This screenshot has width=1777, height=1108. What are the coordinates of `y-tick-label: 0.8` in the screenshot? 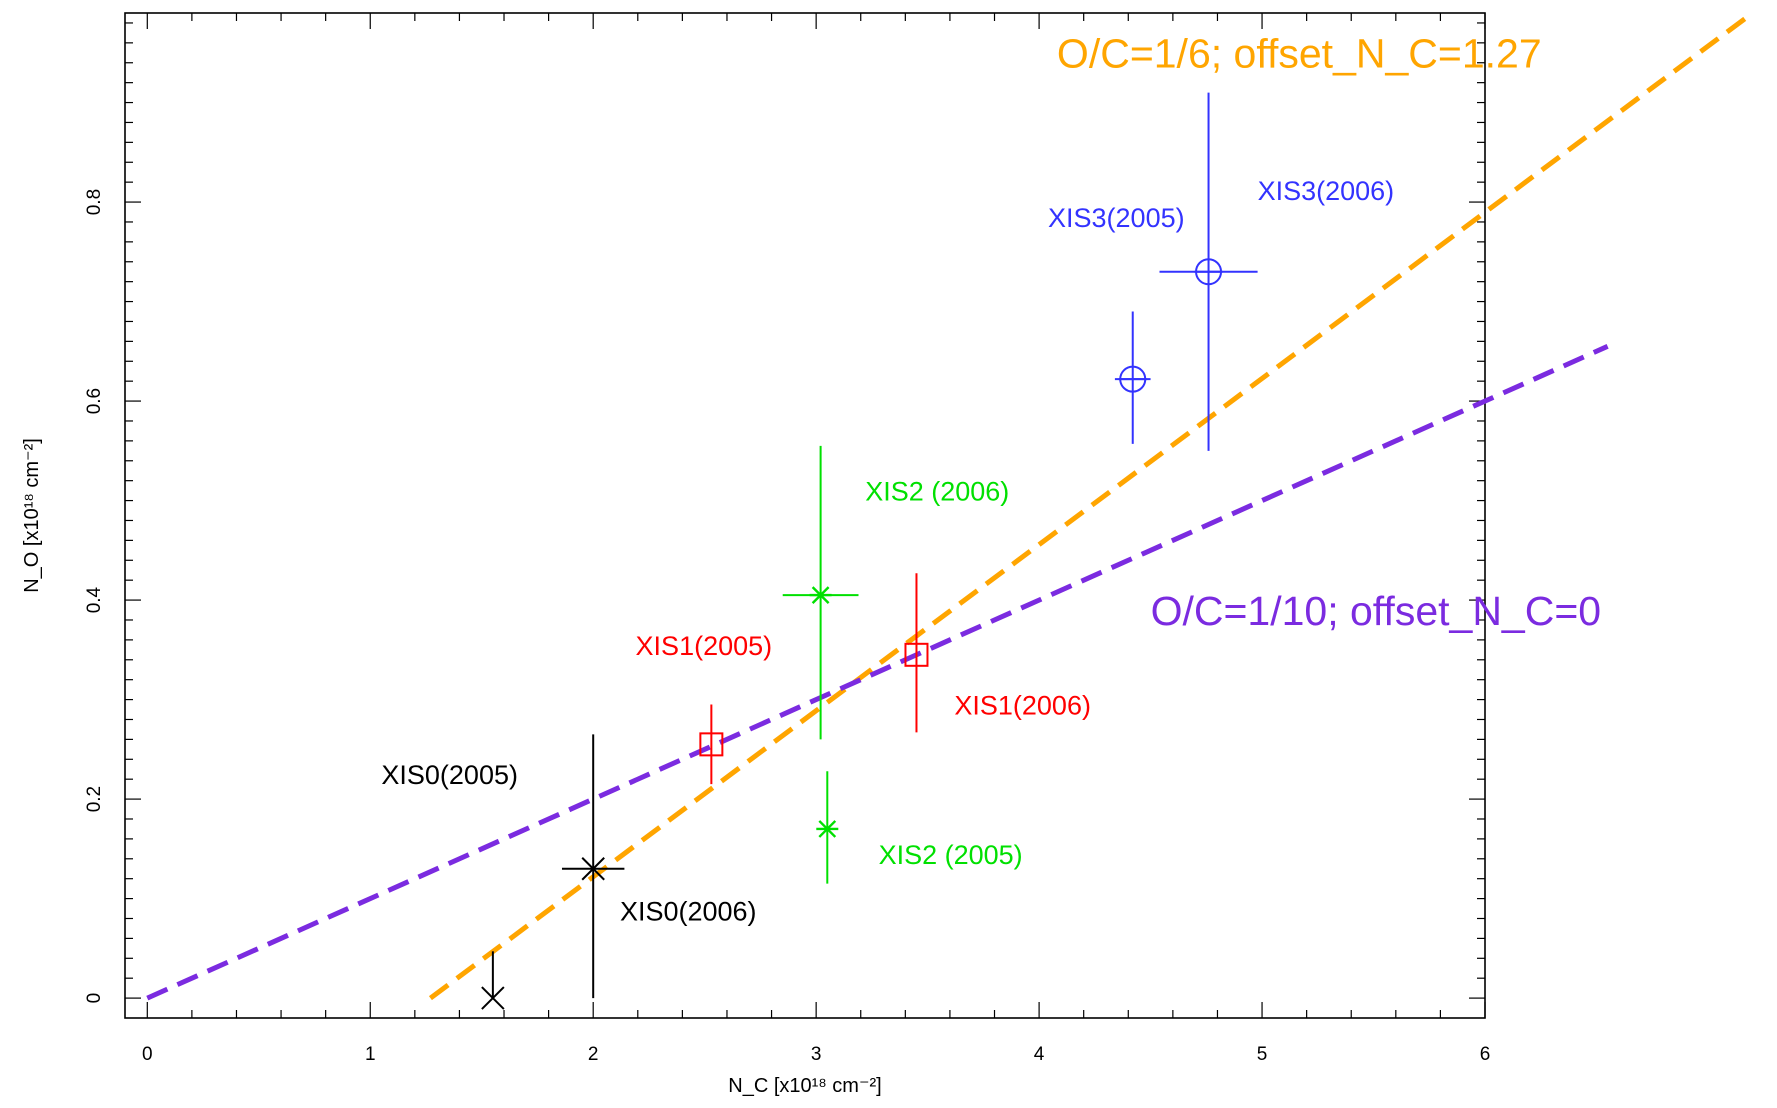 It's located at (94, 202).